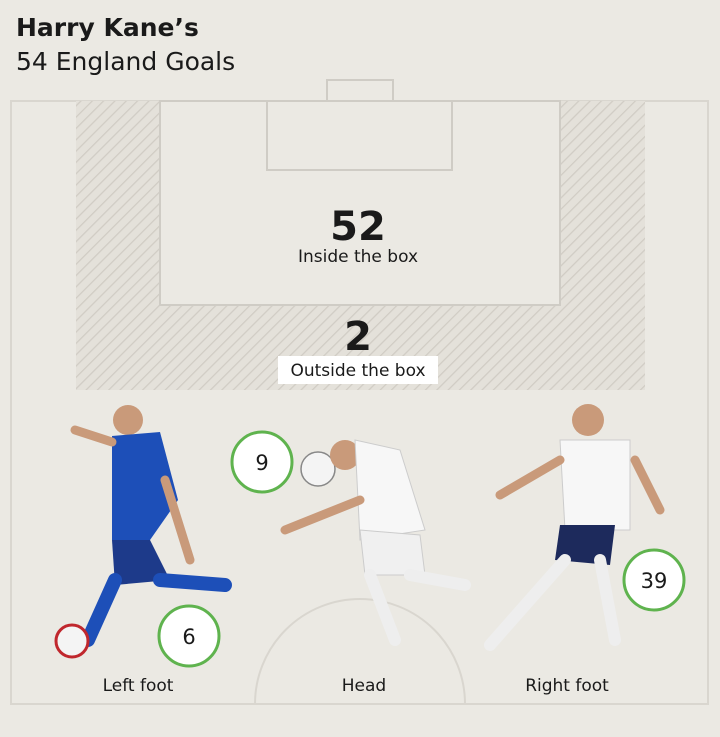 The image size is (720, 737). I want to click on method-value: 9, so click(261, 463).